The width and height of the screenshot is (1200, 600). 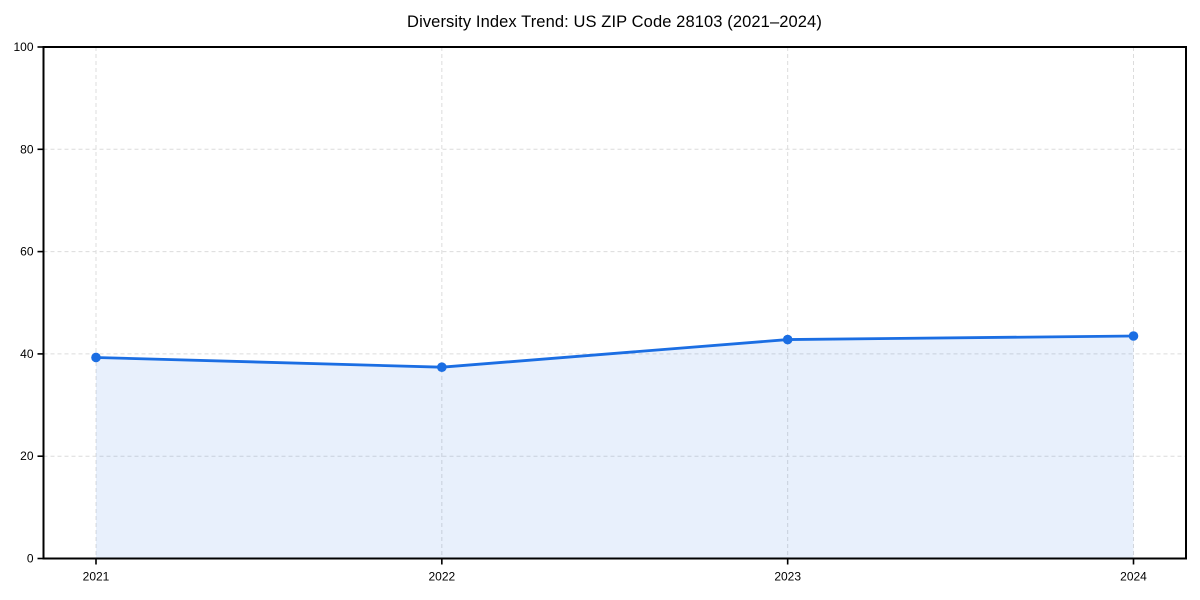 What do you see at coordinates (1133, 336) in the screenshot?
I see `data-point-2024` at bounding box center [1133, 336].